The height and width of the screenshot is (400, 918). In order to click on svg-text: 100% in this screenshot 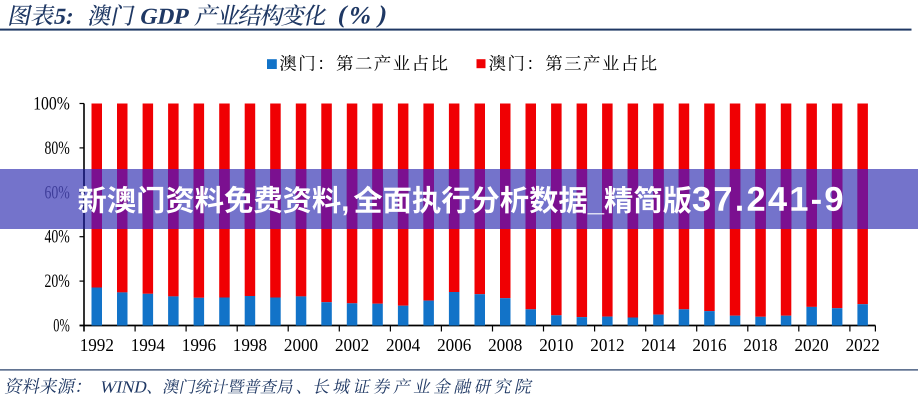, I will do `click(51, 104)`.